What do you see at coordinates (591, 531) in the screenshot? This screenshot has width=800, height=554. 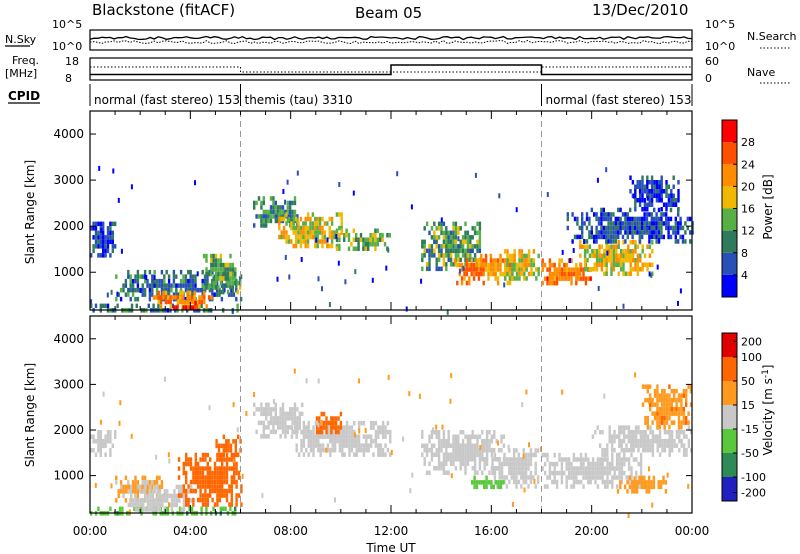 I see `x-tick-label: 20:00` at bounding box center [591, 531].